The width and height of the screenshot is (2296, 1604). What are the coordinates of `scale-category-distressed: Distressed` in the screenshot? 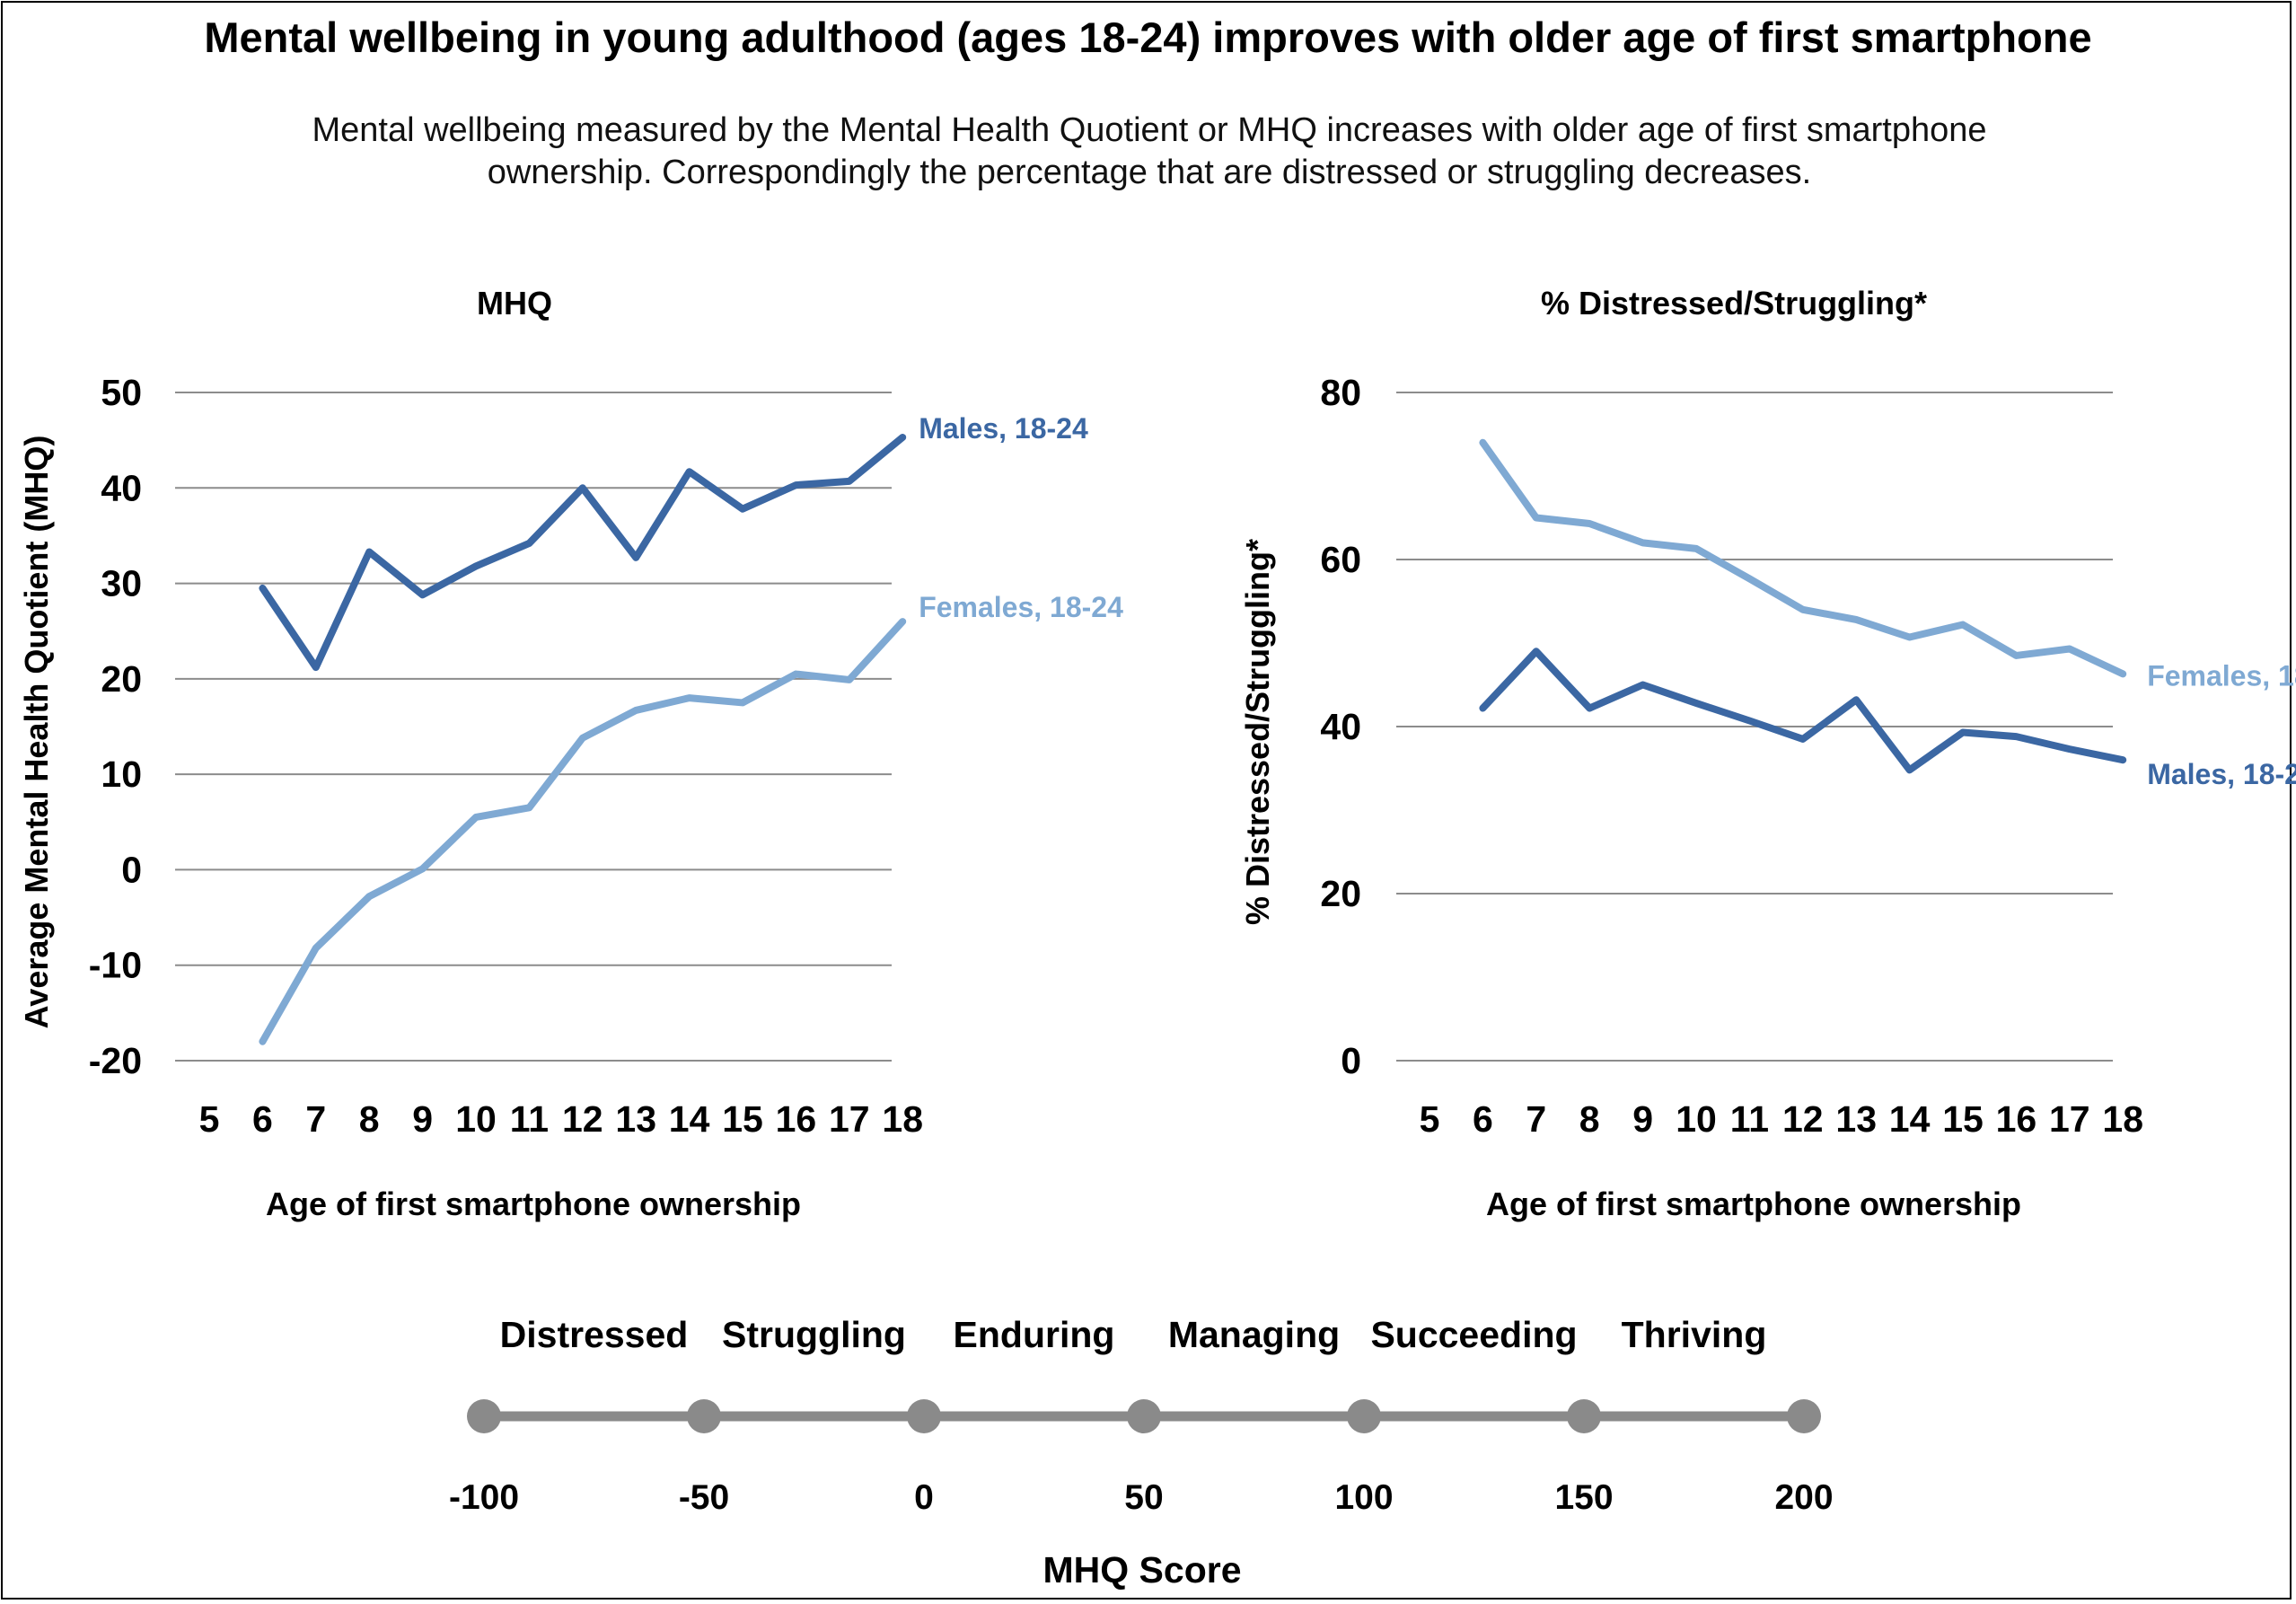 It's located at (594, 1334).